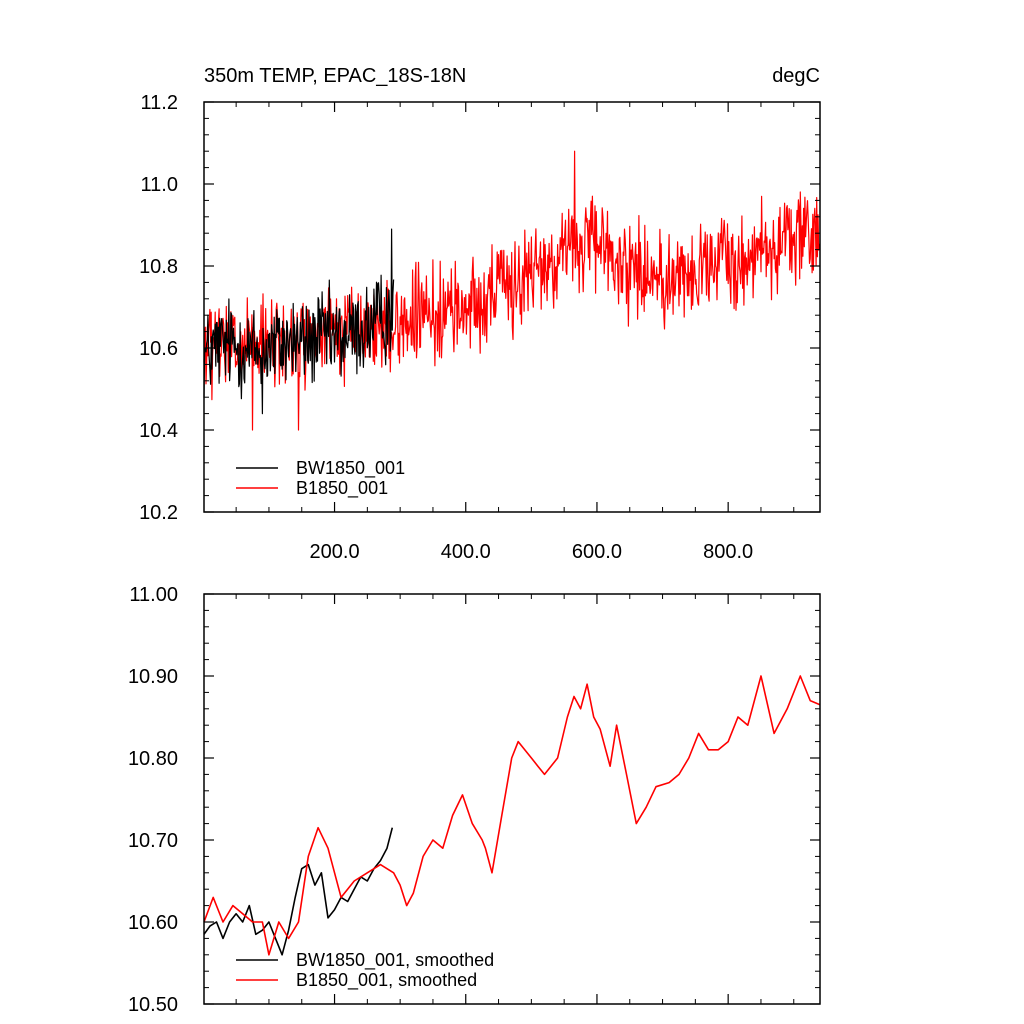  What do you see at coordinates (158, 513) in the screenshot?
I see `y-tick-label: 10.2` at bounding box center [158, 513].